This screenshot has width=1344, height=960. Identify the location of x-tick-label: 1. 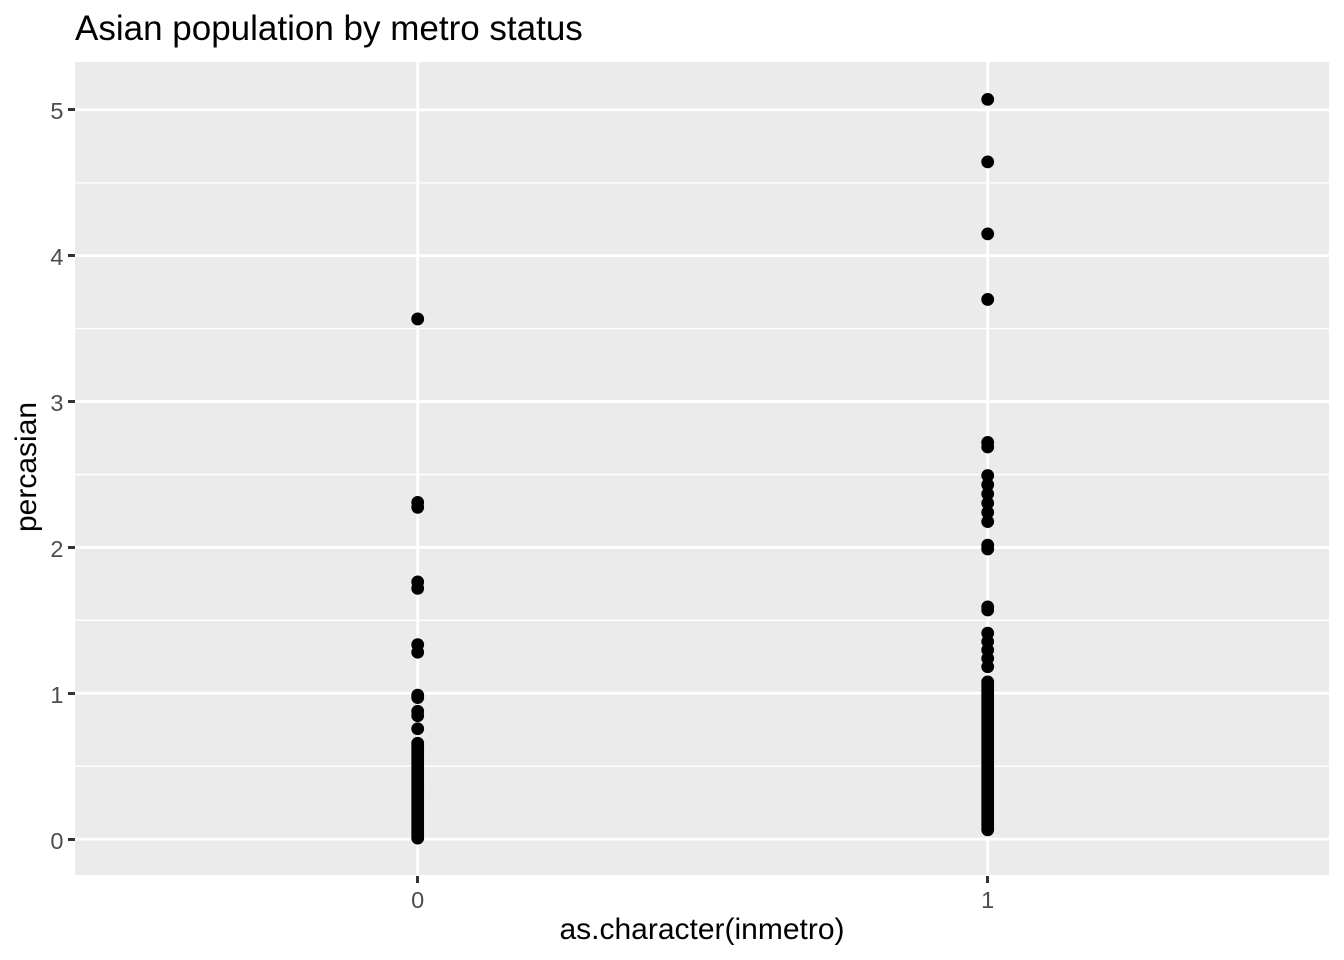
(988, 900).